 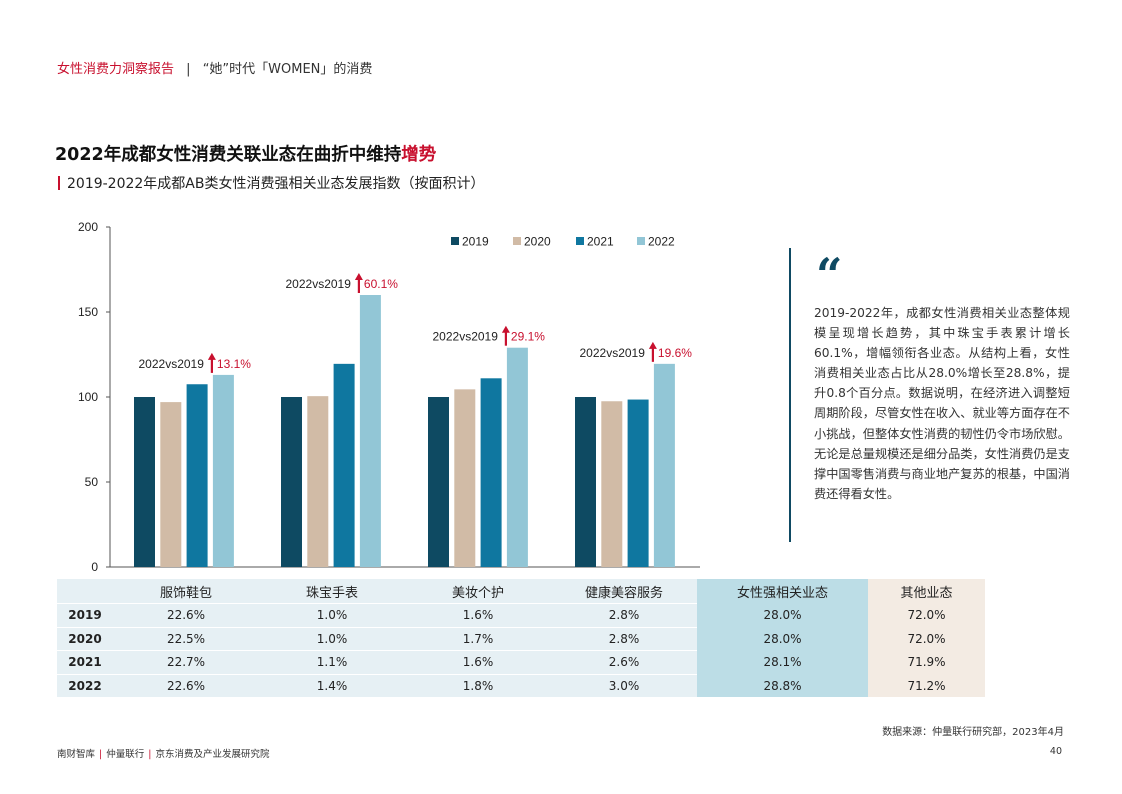 I want to click on table-header: 女性强相关业态, so click(x=782, y=591).